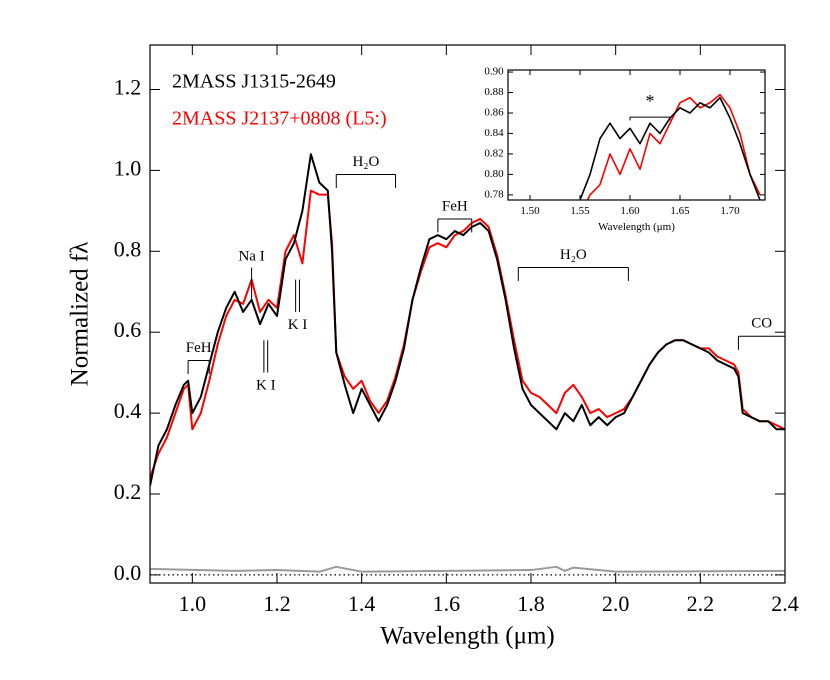 The image size is (830, 680). What do you see at coordinates (128, 572) in the screenshot?
I see `y-tick-label: 0.0` at bounding box center [128, 572].